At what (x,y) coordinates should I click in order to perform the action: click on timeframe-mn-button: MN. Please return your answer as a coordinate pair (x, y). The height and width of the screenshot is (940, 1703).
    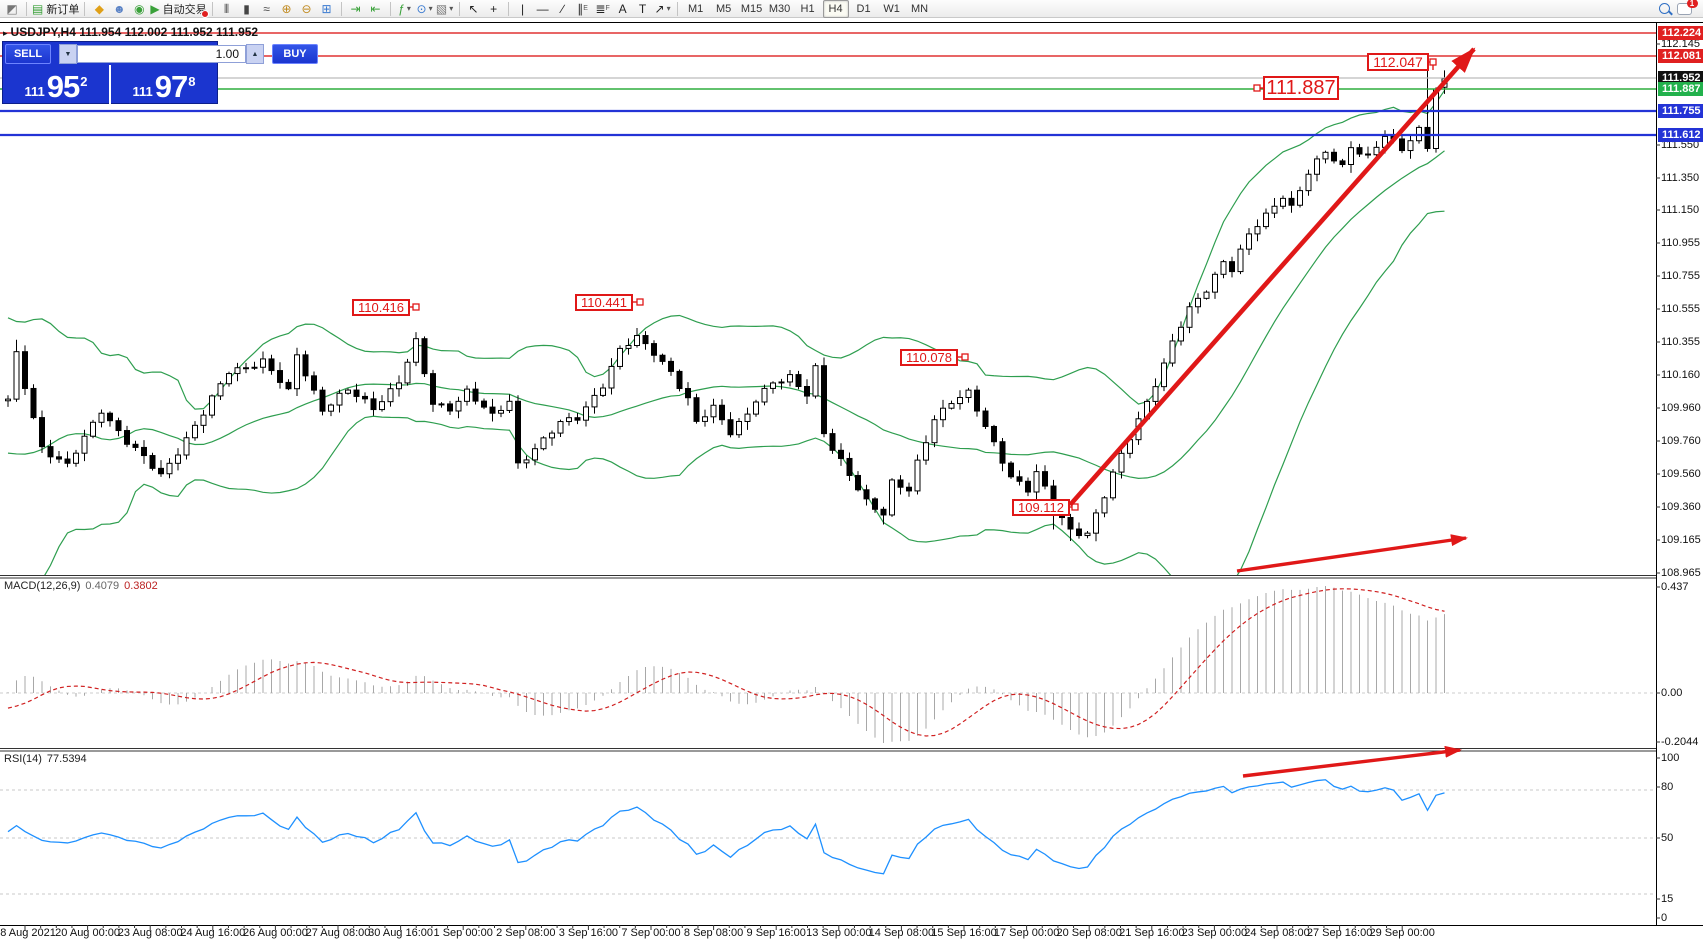
    Looking at the image, I should click on (920, 8).